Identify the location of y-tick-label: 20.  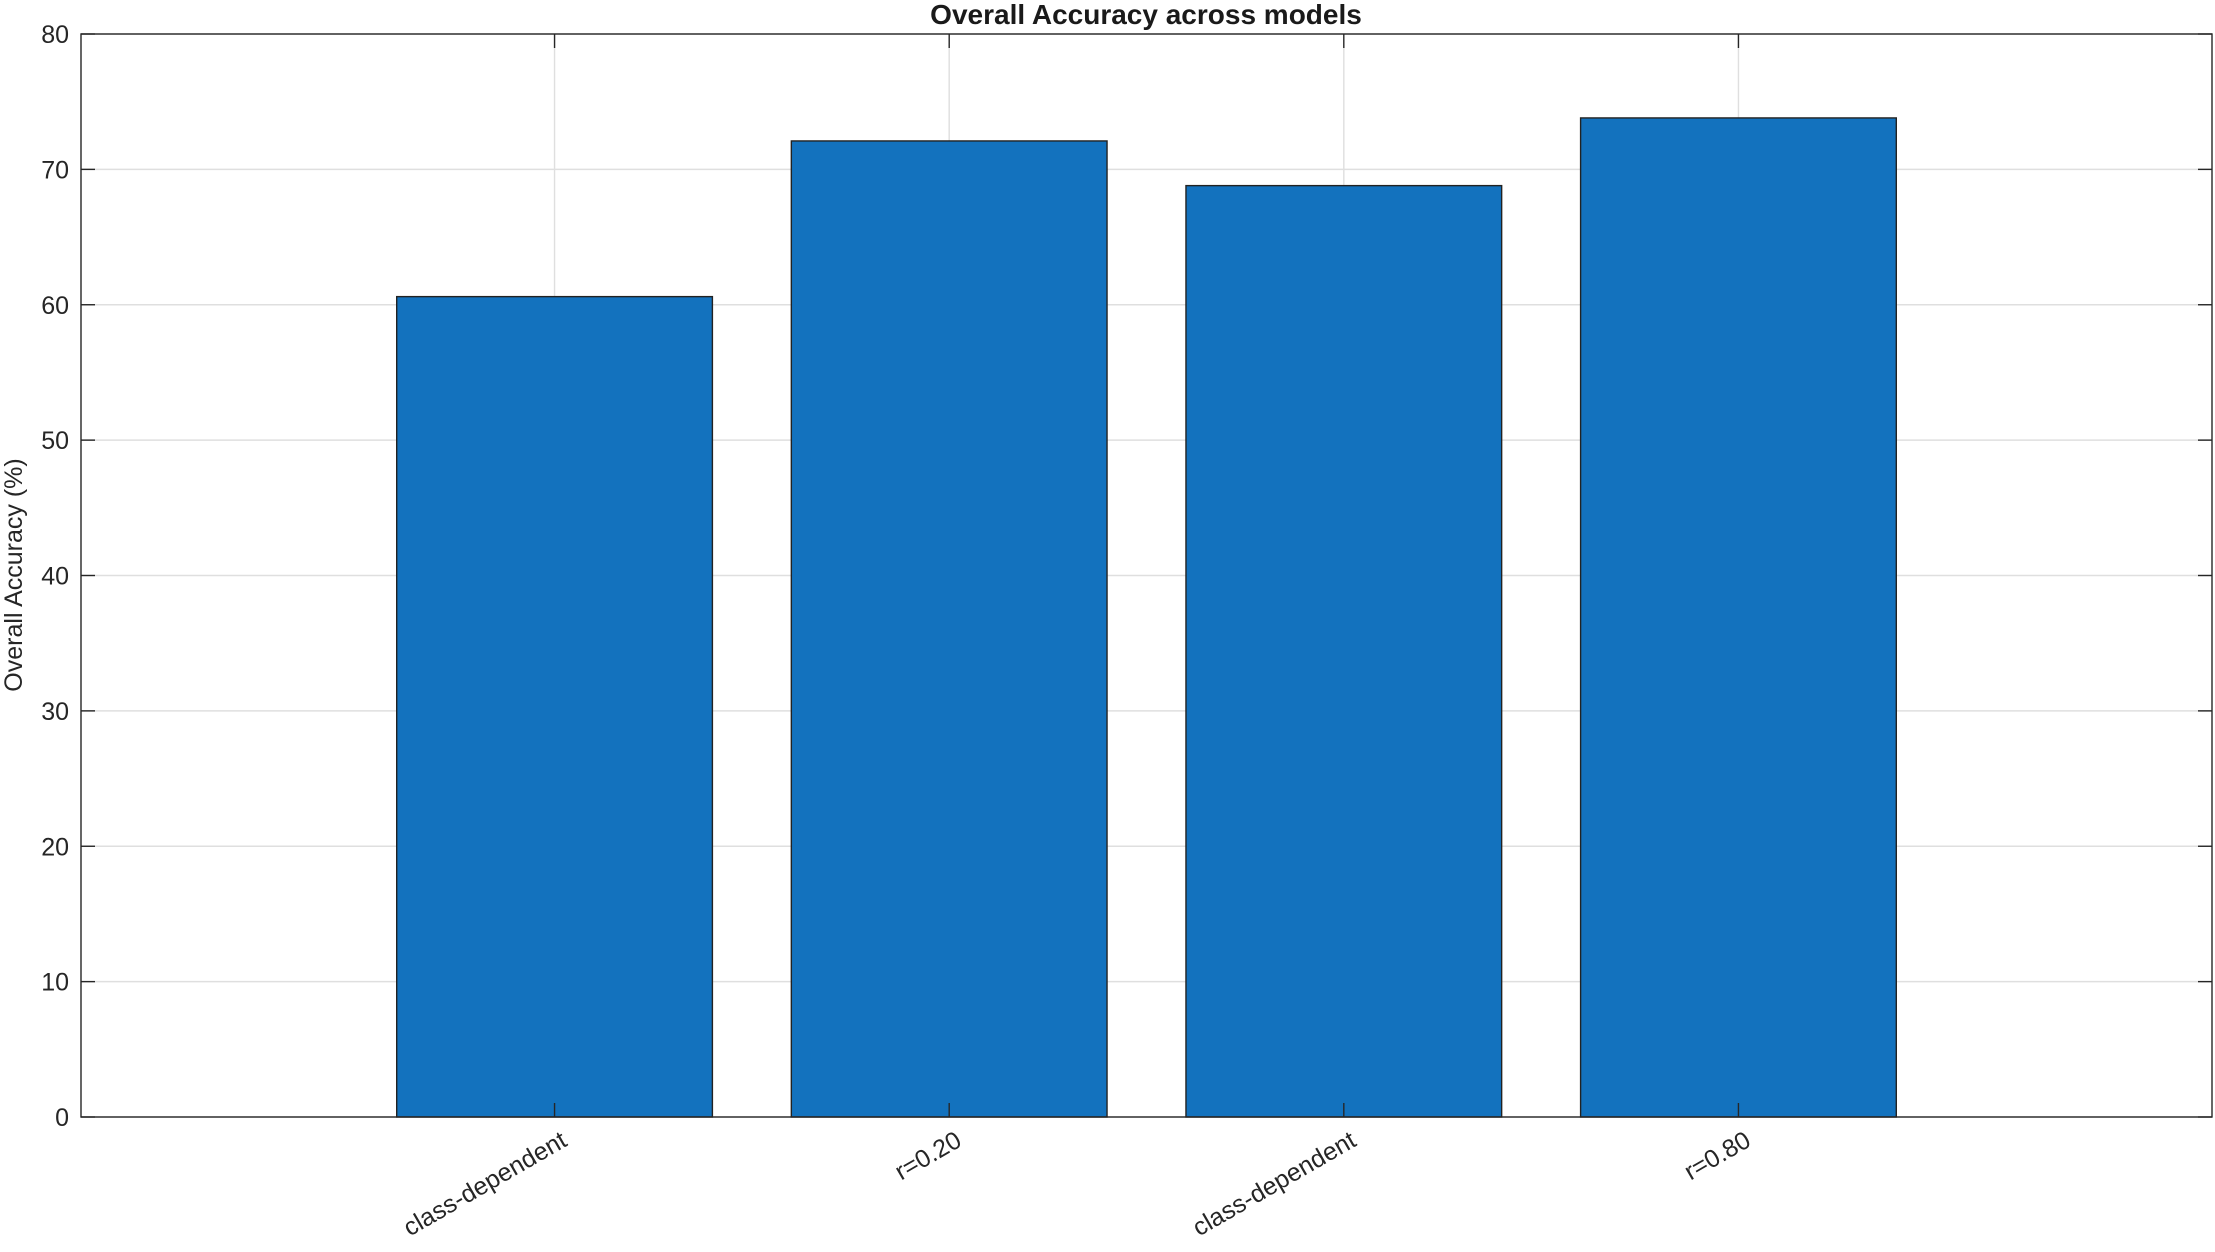
(55, 847).